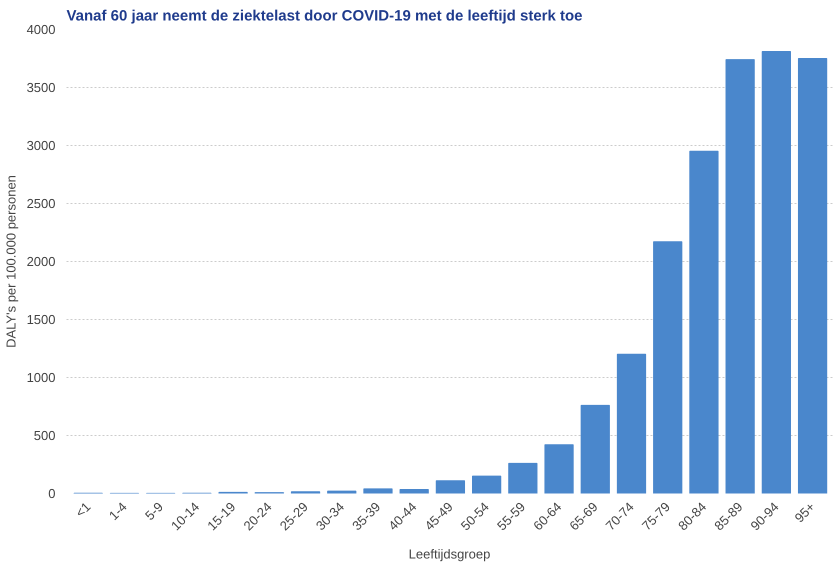 Image resolution: width=837 pixels, height=564 pixels. What do you see at coordinates (324, 16) in the screenshot?
I see `chart-title: Vanaf 60 jaar neemt de ziektelast door COVID-19 met de leeftijd sterk toe` at bounding box center [324, 16].